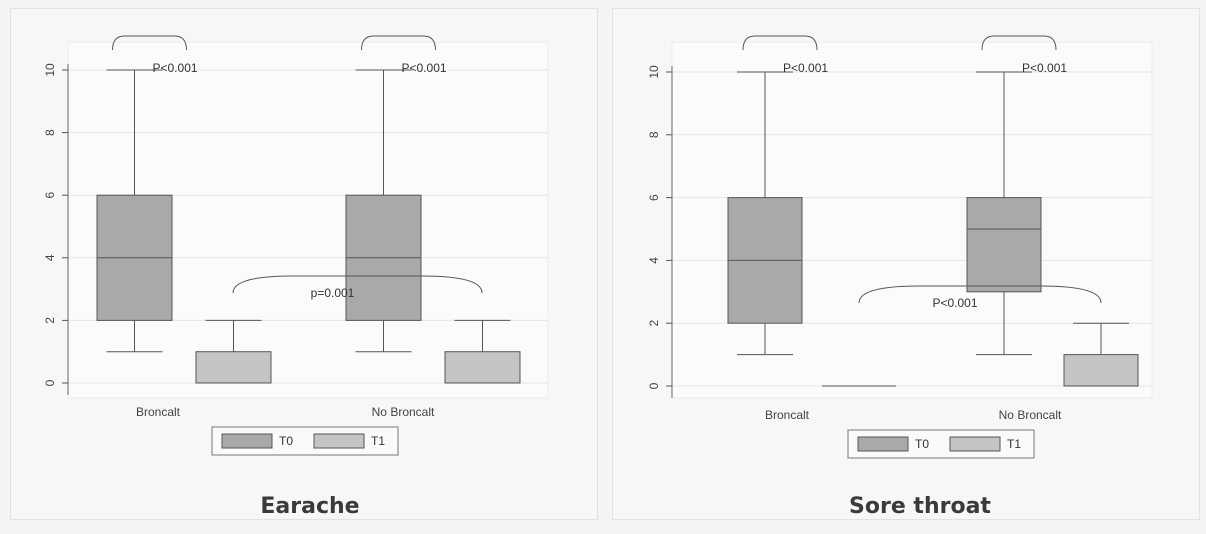  Describe the element at coordinates (954, 303) in the screenshot. I see `between-p-value-label: P<0.001` at that location.